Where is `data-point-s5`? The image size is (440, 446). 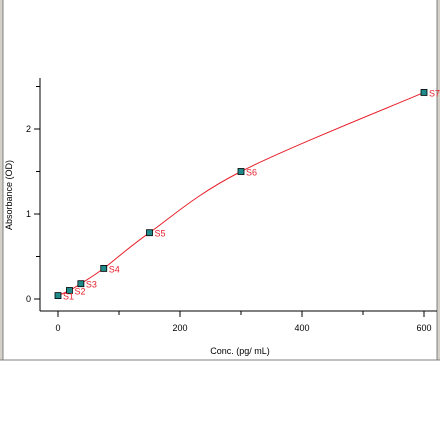 data-point-s5 is located at coordinates (149, 233).